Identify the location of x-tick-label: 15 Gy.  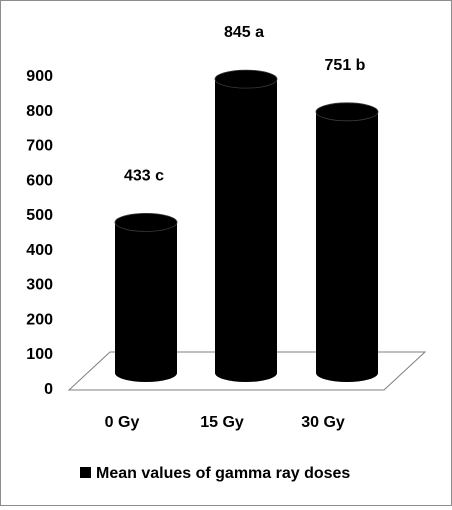
(222, 422).